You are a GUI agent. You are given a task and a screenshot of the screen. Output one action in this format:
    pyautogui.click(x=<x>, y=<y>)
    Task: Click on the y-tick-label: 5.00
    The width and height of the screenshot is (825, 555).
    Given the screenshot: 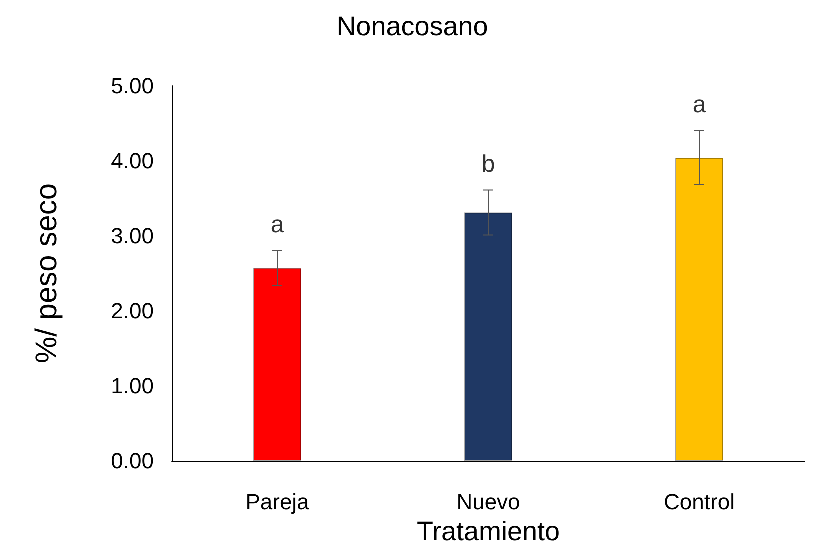 What is the action you would take?
    pyautogui.click(x=132, y=86)
    